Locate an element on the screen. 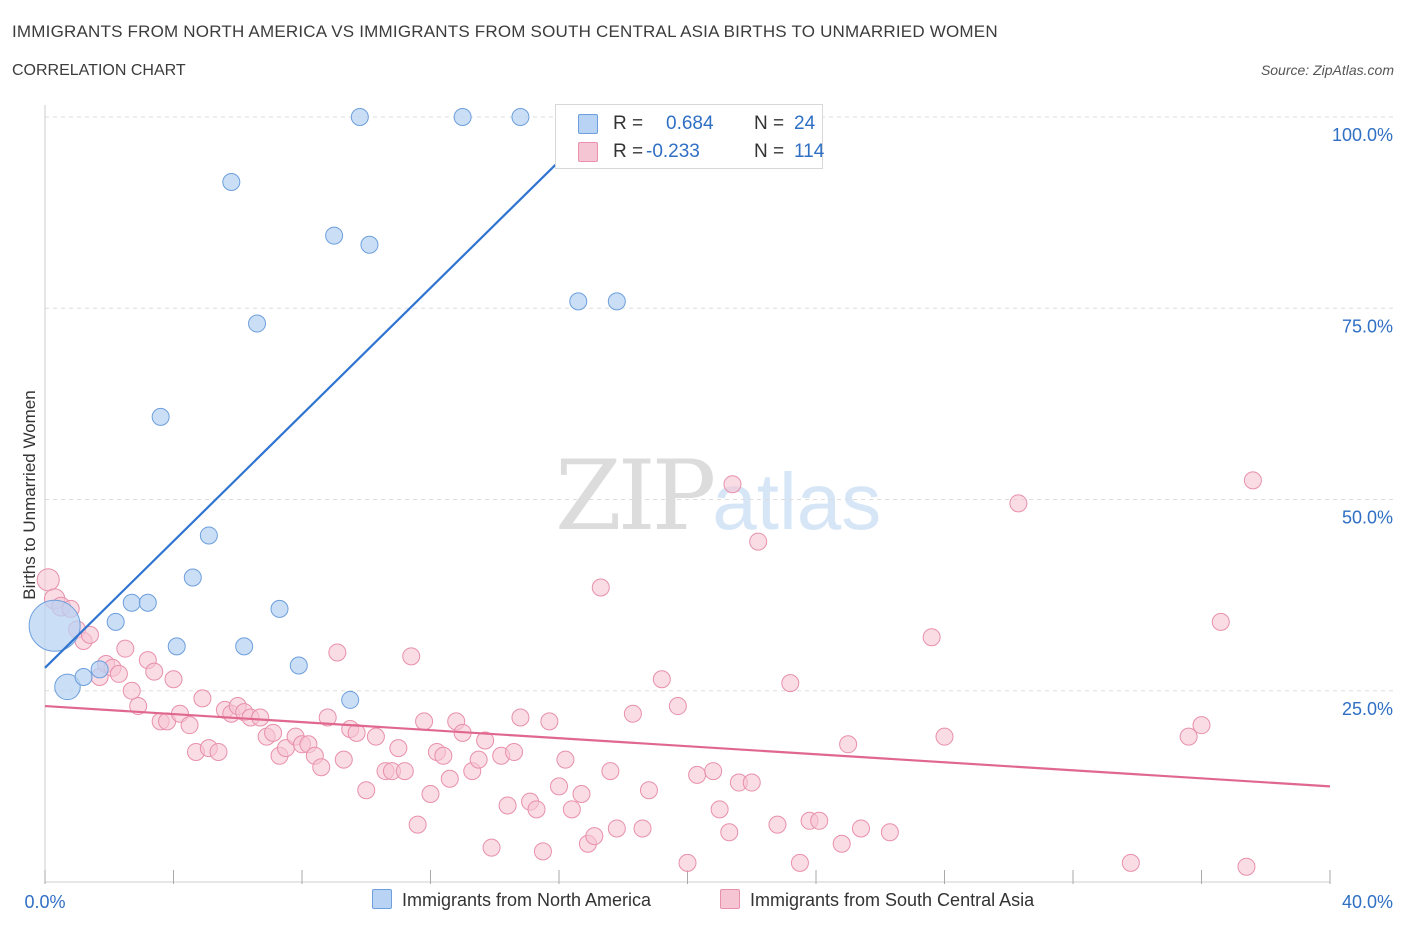  x-tick-label: 40.0% is located at coordinates (1367, 902).